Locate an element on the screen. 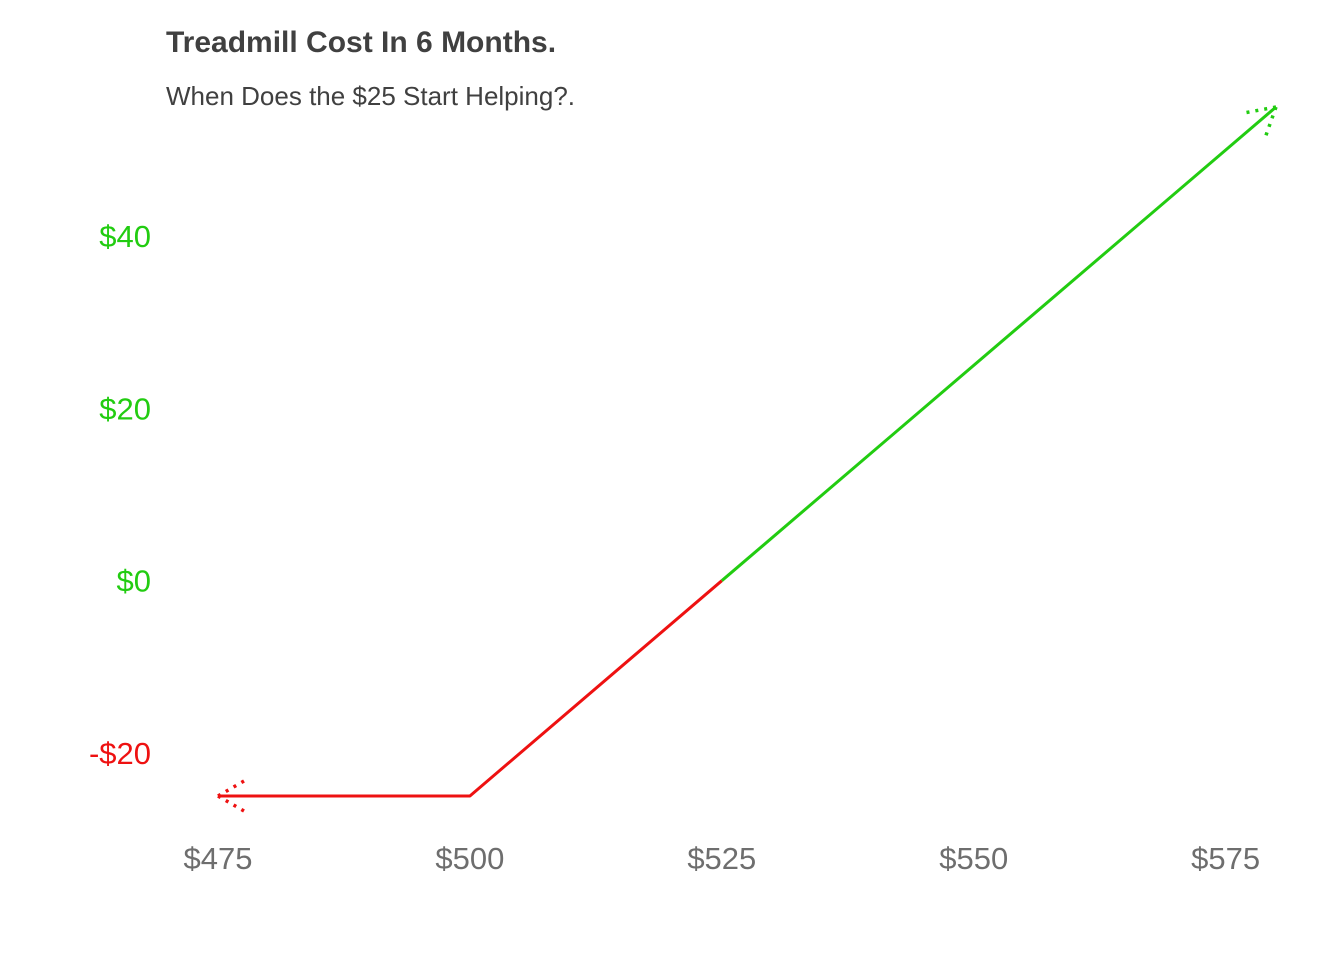 Image resolution: width=1344 pixels, height=960 pixels. left-arrowhead-lower is located at coordinates (233, 804).